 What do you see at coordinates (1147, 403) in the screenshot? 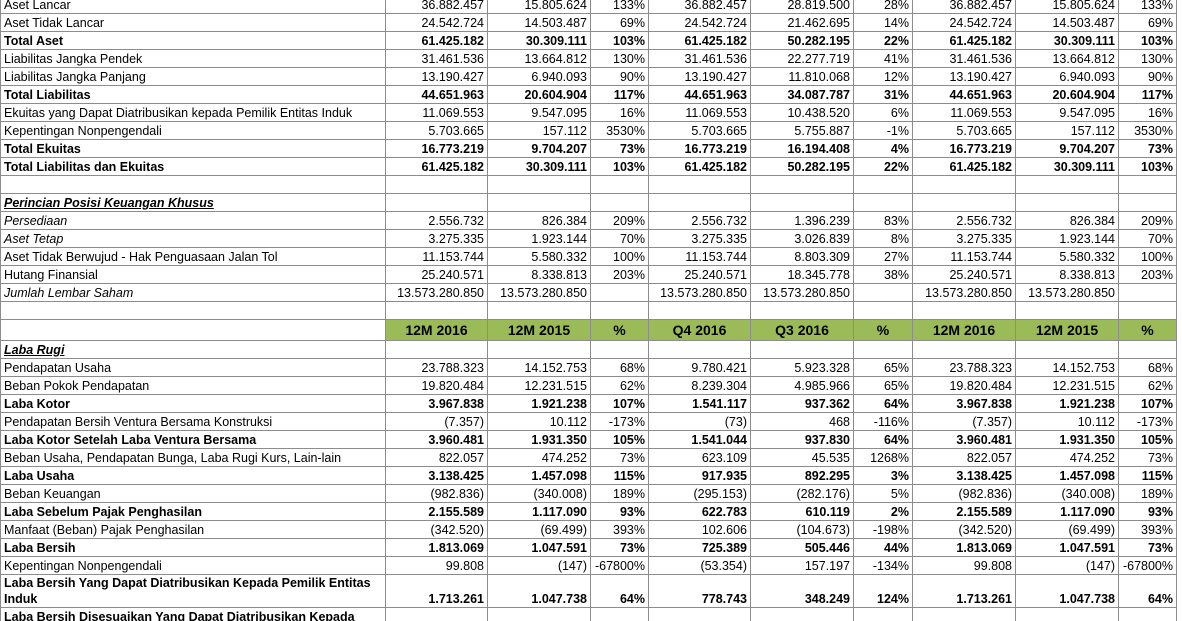
I see `value-cell: 107%` at bounding box center [1147, 403].